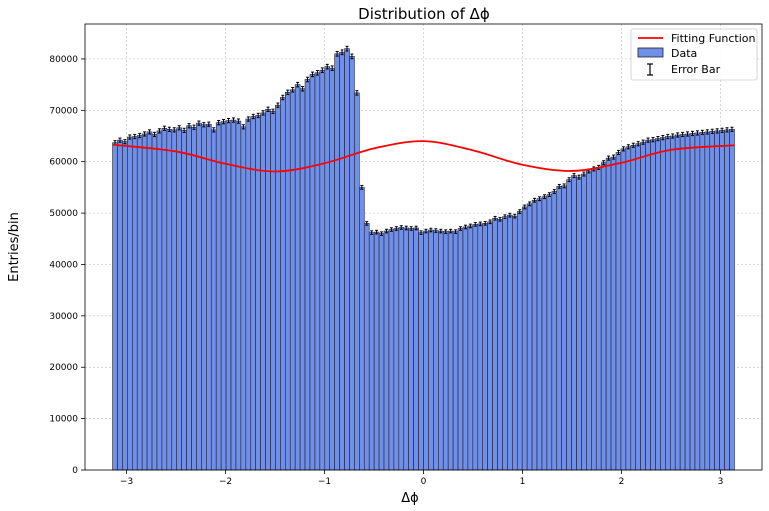  I want to click on x-tick-label: 3, so click(721, 482).